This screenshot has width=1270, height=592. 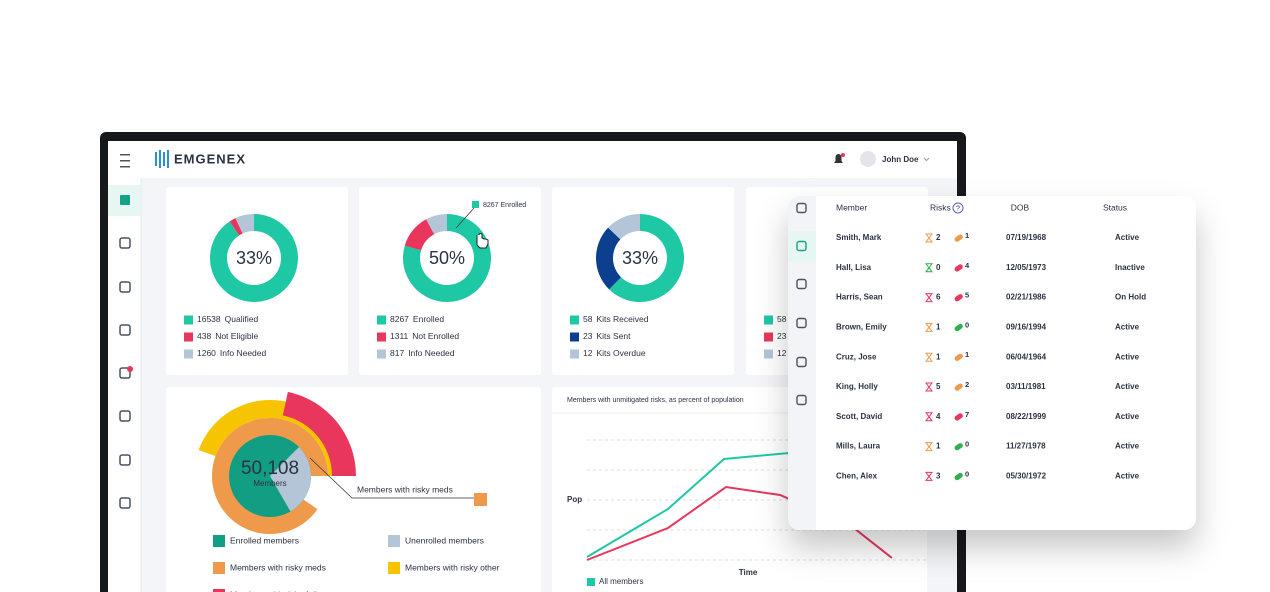 I want to click on menu-icon-bar, so click(x=125, y=161).